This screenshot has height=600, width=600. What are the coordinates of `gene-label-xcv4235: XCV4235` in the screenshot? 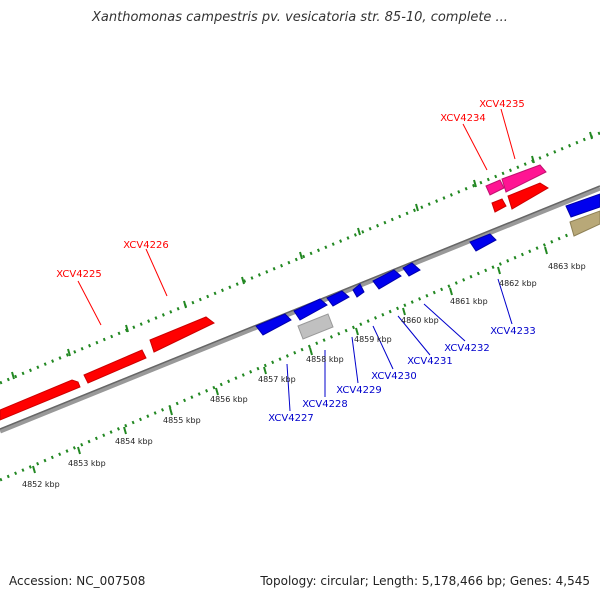 It's located at (501, 104).